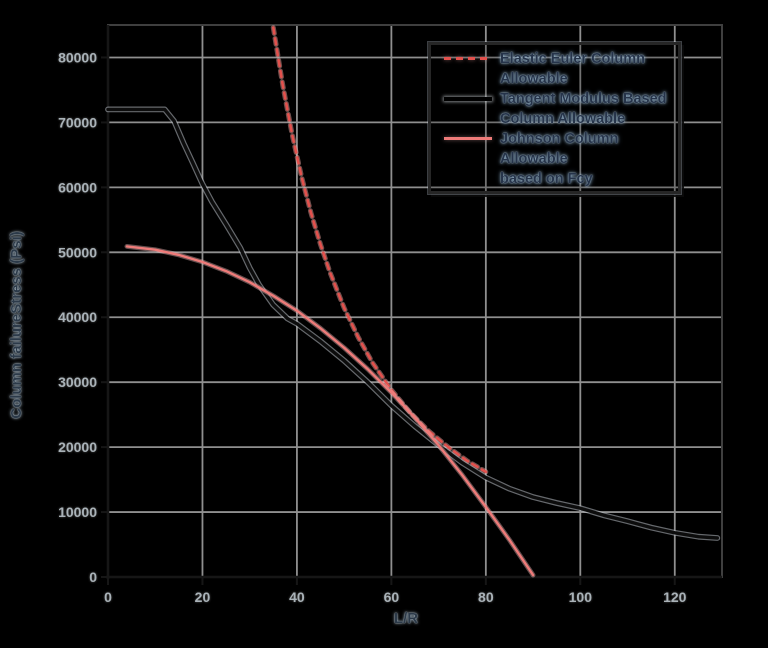 Image resolution: width=768 pixels, height=648 pixels. I want to click on x-tick-label: 40, so click(297, 597).